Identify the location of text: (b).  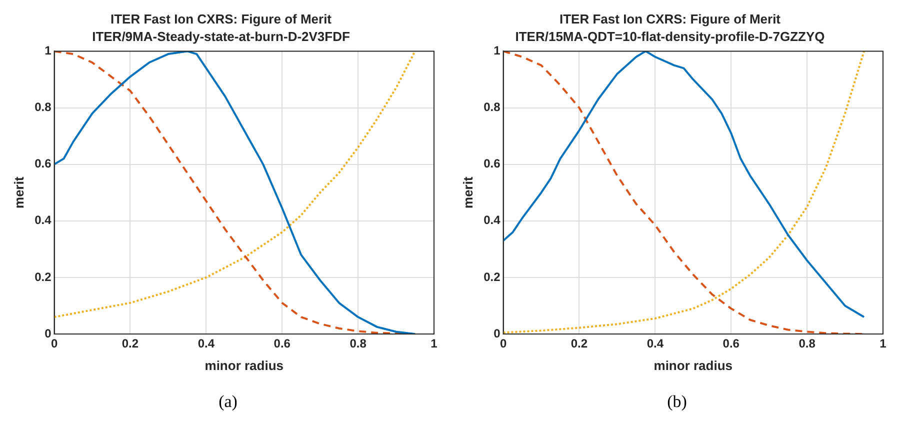
(677, 402).